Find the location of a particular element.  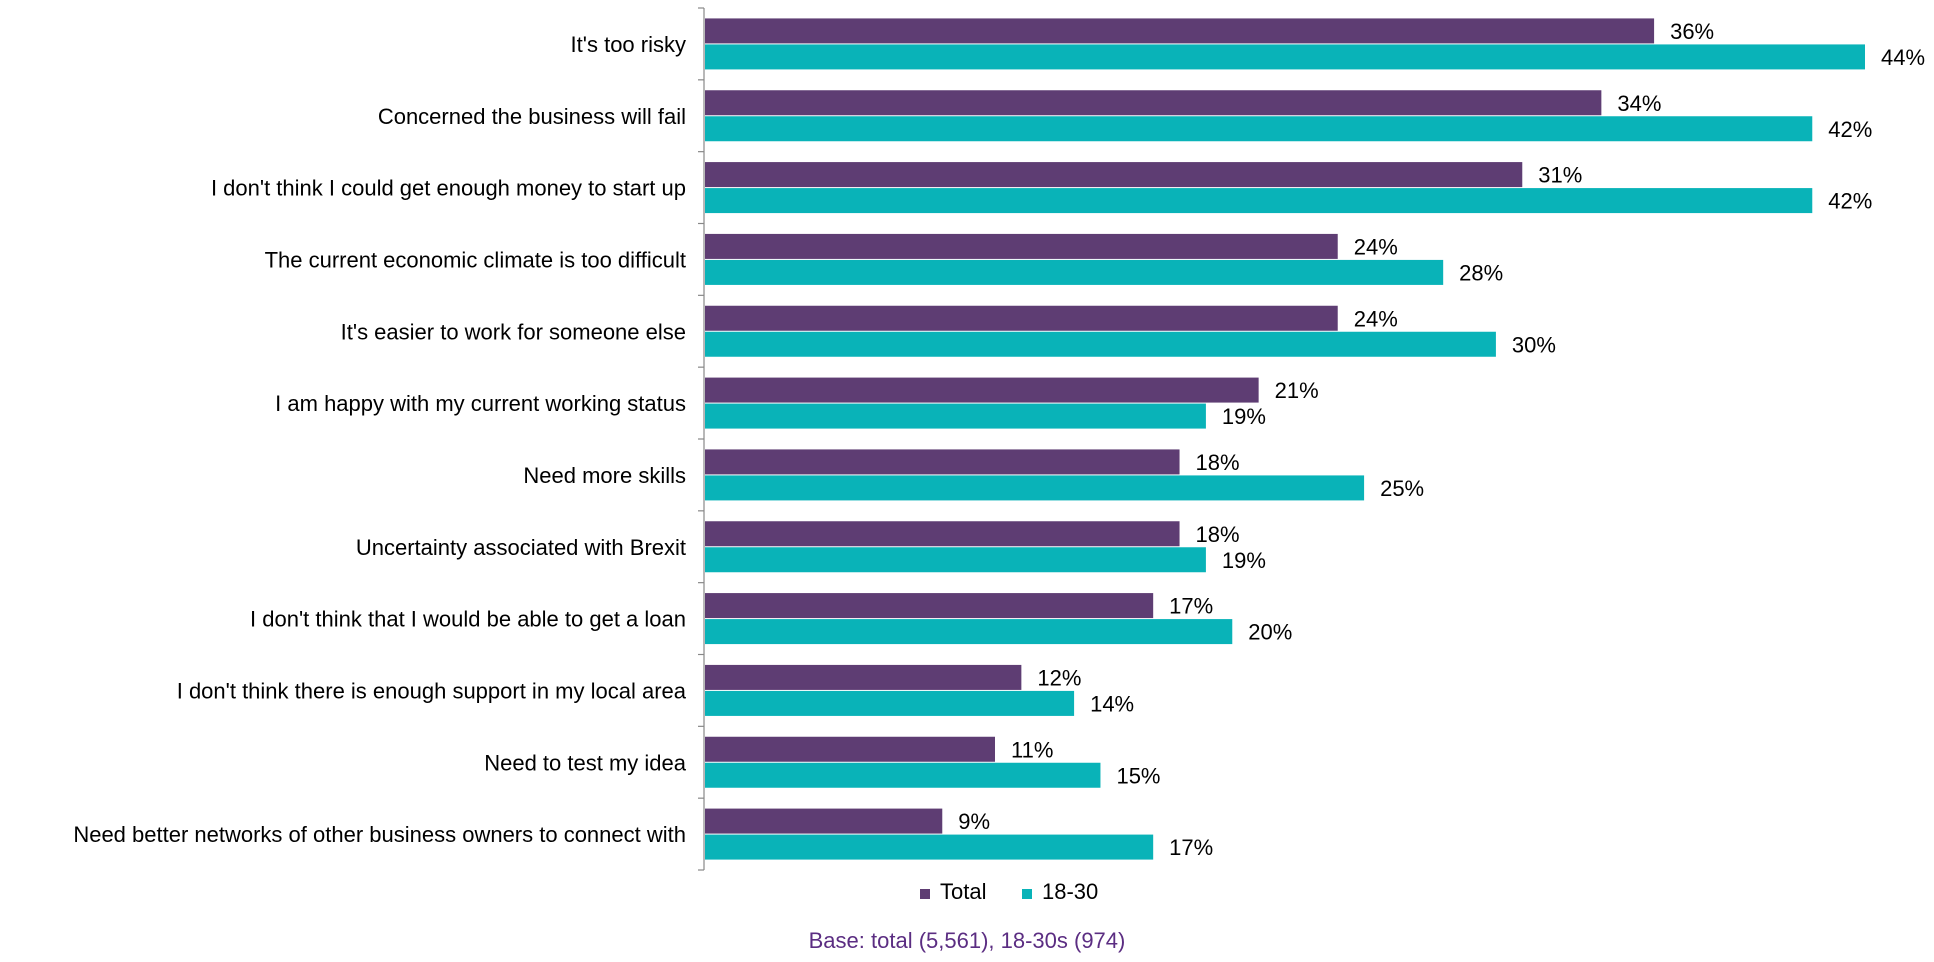

base-footnote: Base: total (5,561), 18-30s (974) is located at coordinates (967, 940).